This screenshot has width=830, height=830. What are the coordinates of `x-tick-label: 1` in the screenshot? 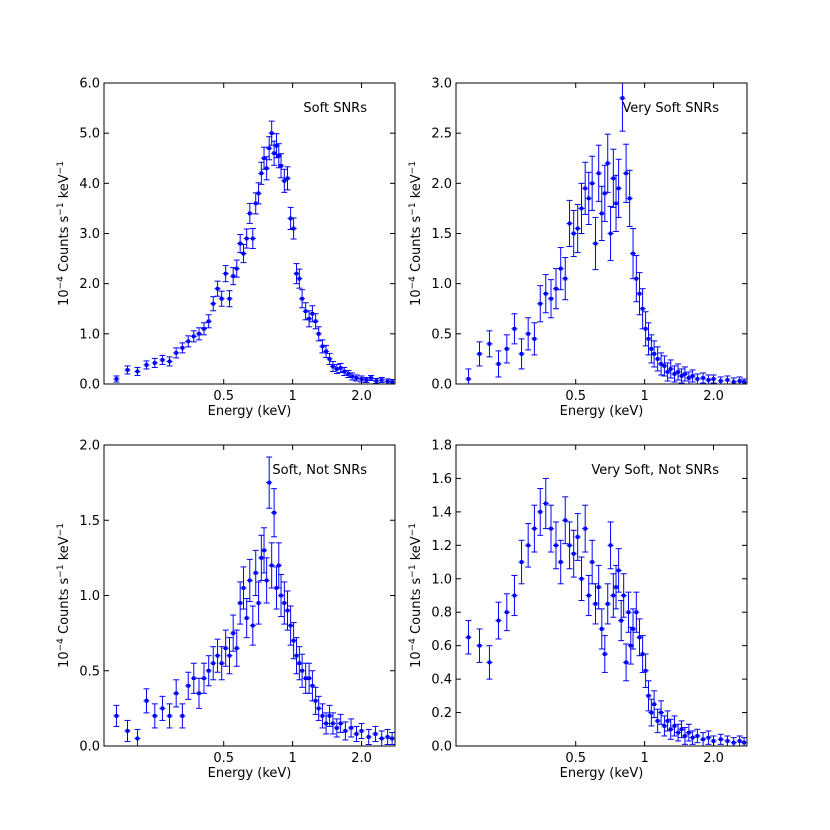 It's located at (644, 758).